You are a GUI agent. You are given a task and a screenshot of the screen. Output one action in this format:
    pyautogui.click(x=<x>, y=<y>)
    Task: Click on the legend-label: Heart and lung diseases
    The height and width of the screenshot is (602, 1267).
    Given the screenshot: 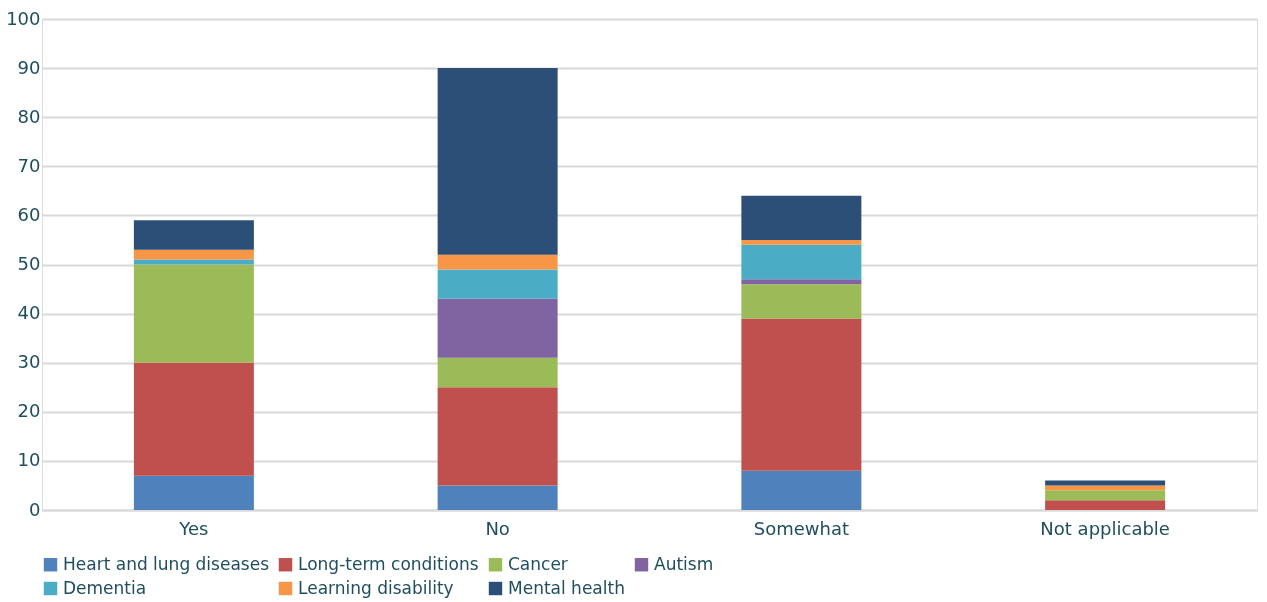 What is the action you would take?
    pyautogui.click(x=166, y=563)
    